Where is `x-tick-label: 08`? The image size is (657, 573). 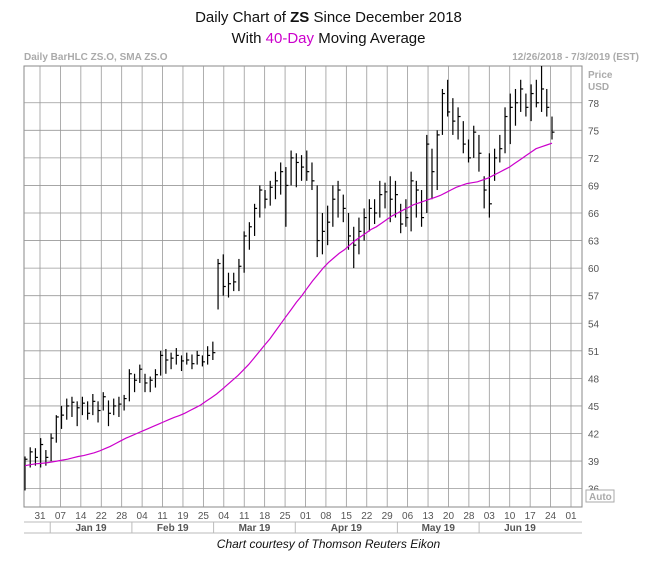 x-tick-label: 08 is located at coordinates (326, 516).